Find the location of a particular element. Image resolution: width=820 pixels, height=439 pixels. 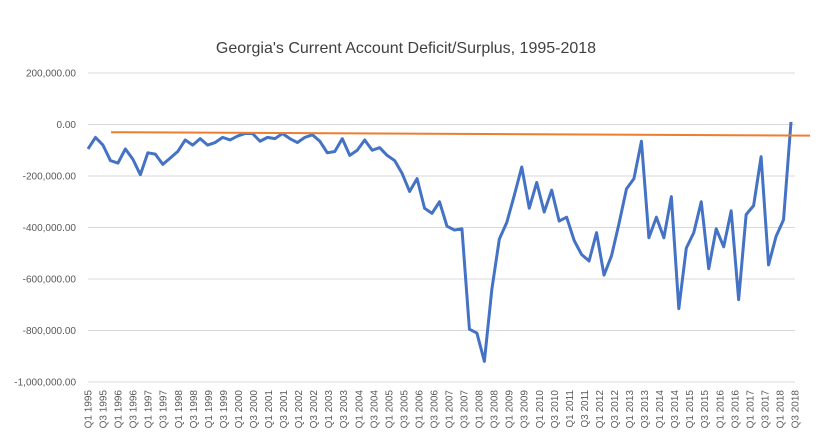

x-tick-label: Q1 1999 is located at coordinates (209, 409).